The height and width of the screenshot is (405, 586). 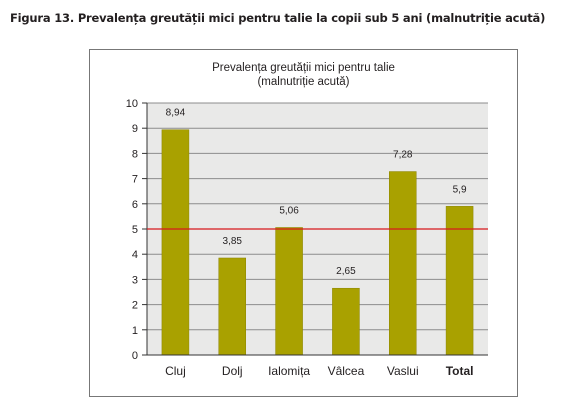 What do you see at coordinates (346, 371) in the screenshot?
I see `category-label: Vâlcea` at bounding box center [346, 371].